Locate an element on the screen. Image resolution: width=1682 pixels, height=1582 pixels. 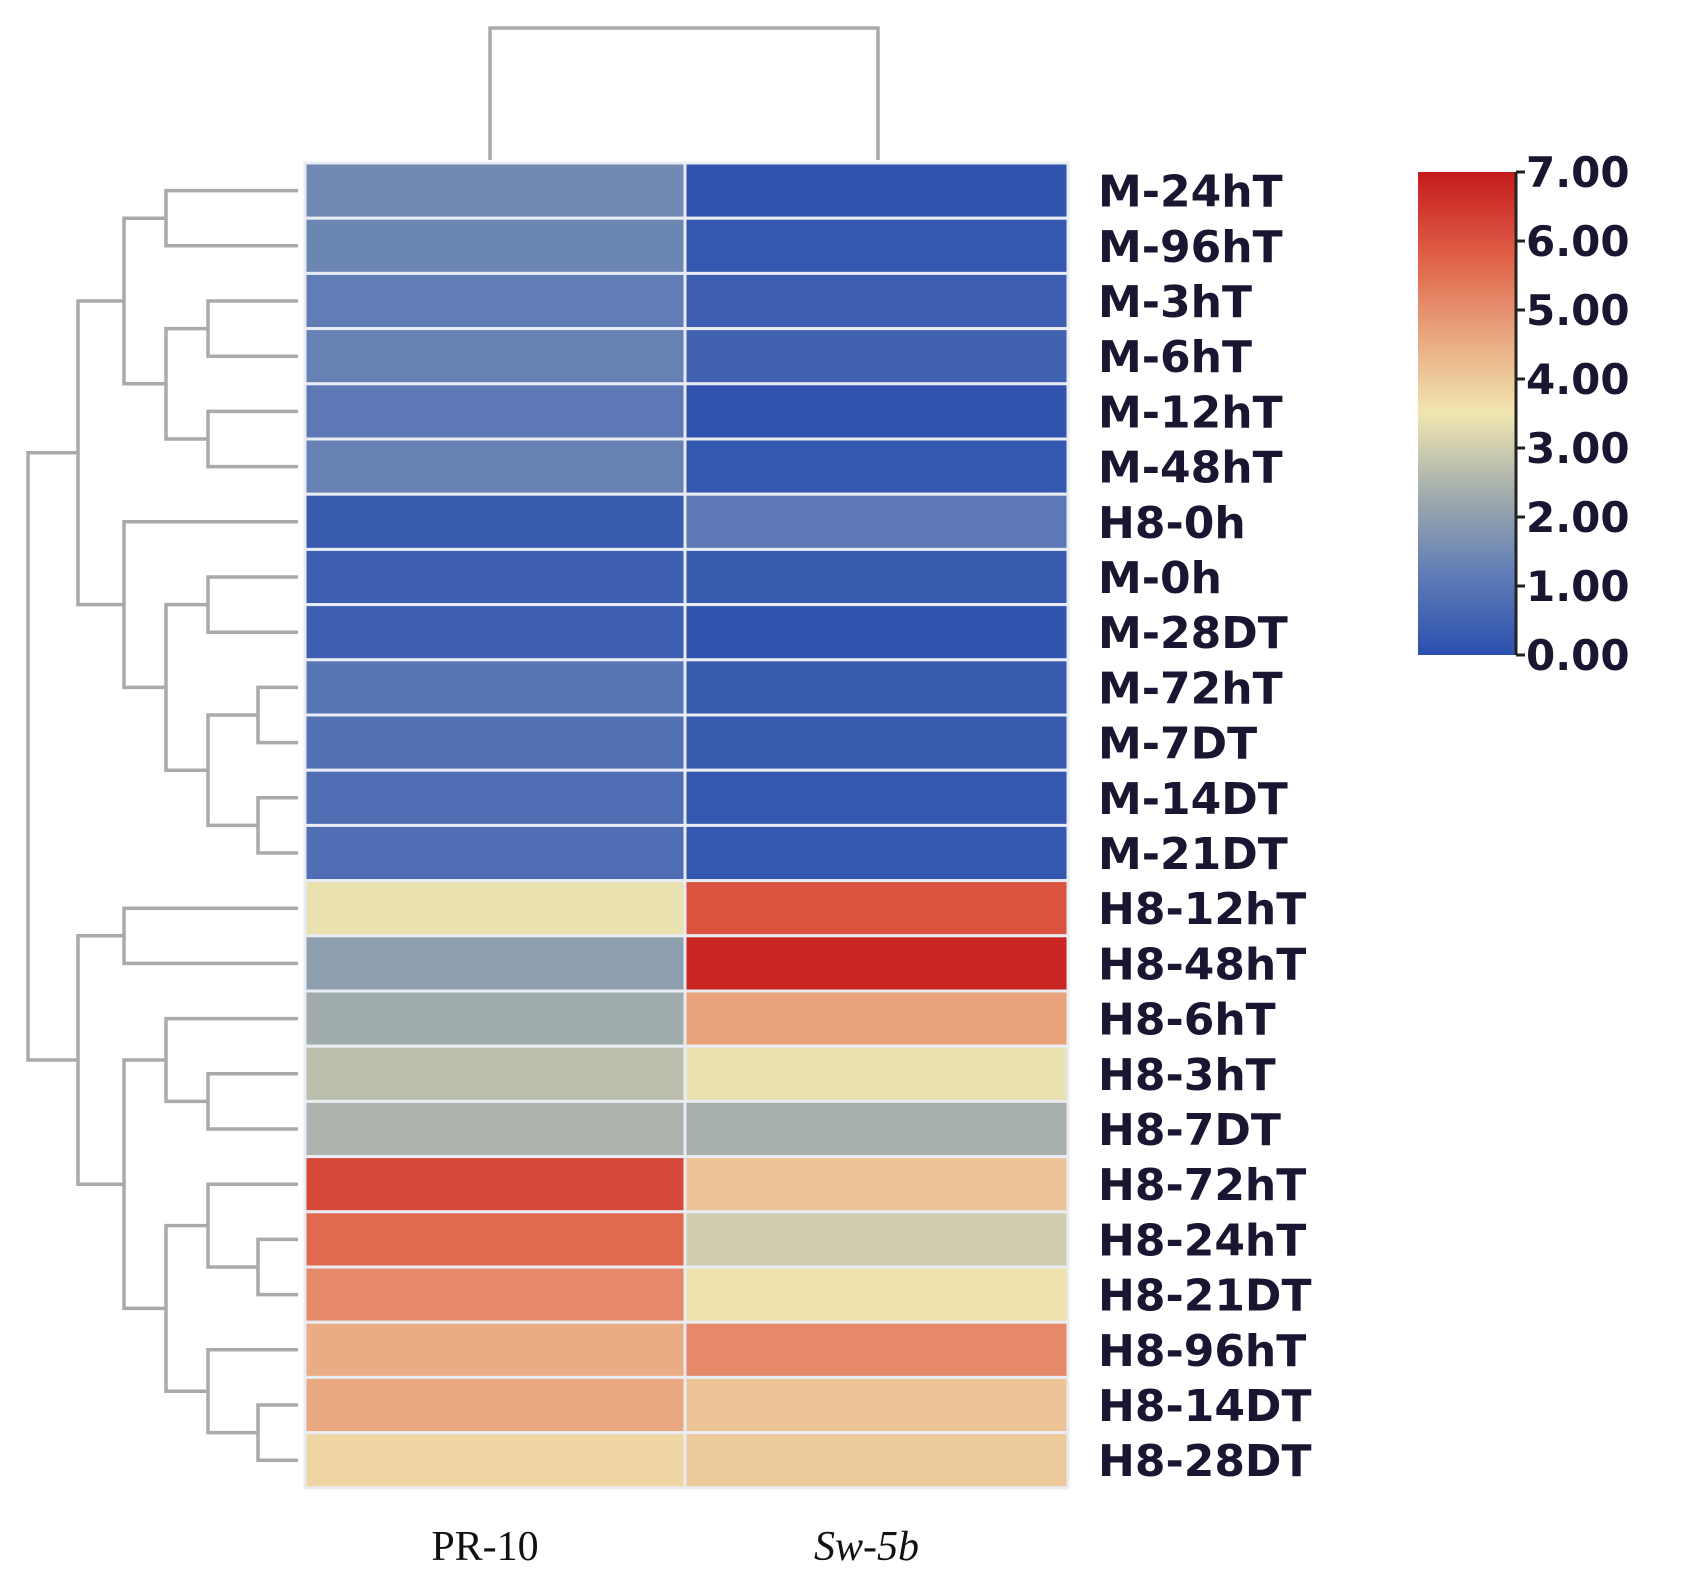
row-label: M-24hT is located at coordinates (1190, 192).